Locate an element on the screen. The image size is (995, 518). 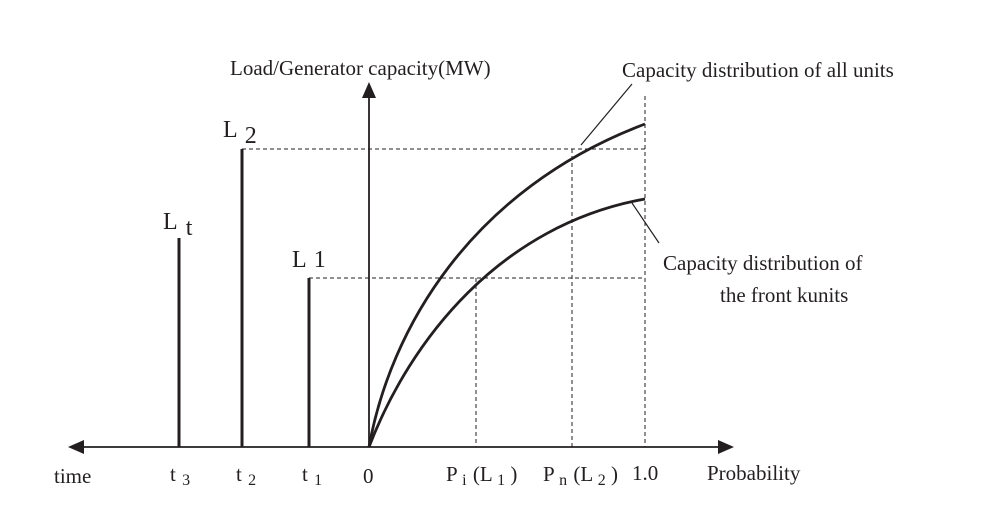
front-units-curve is located at coordinates (506, 322).